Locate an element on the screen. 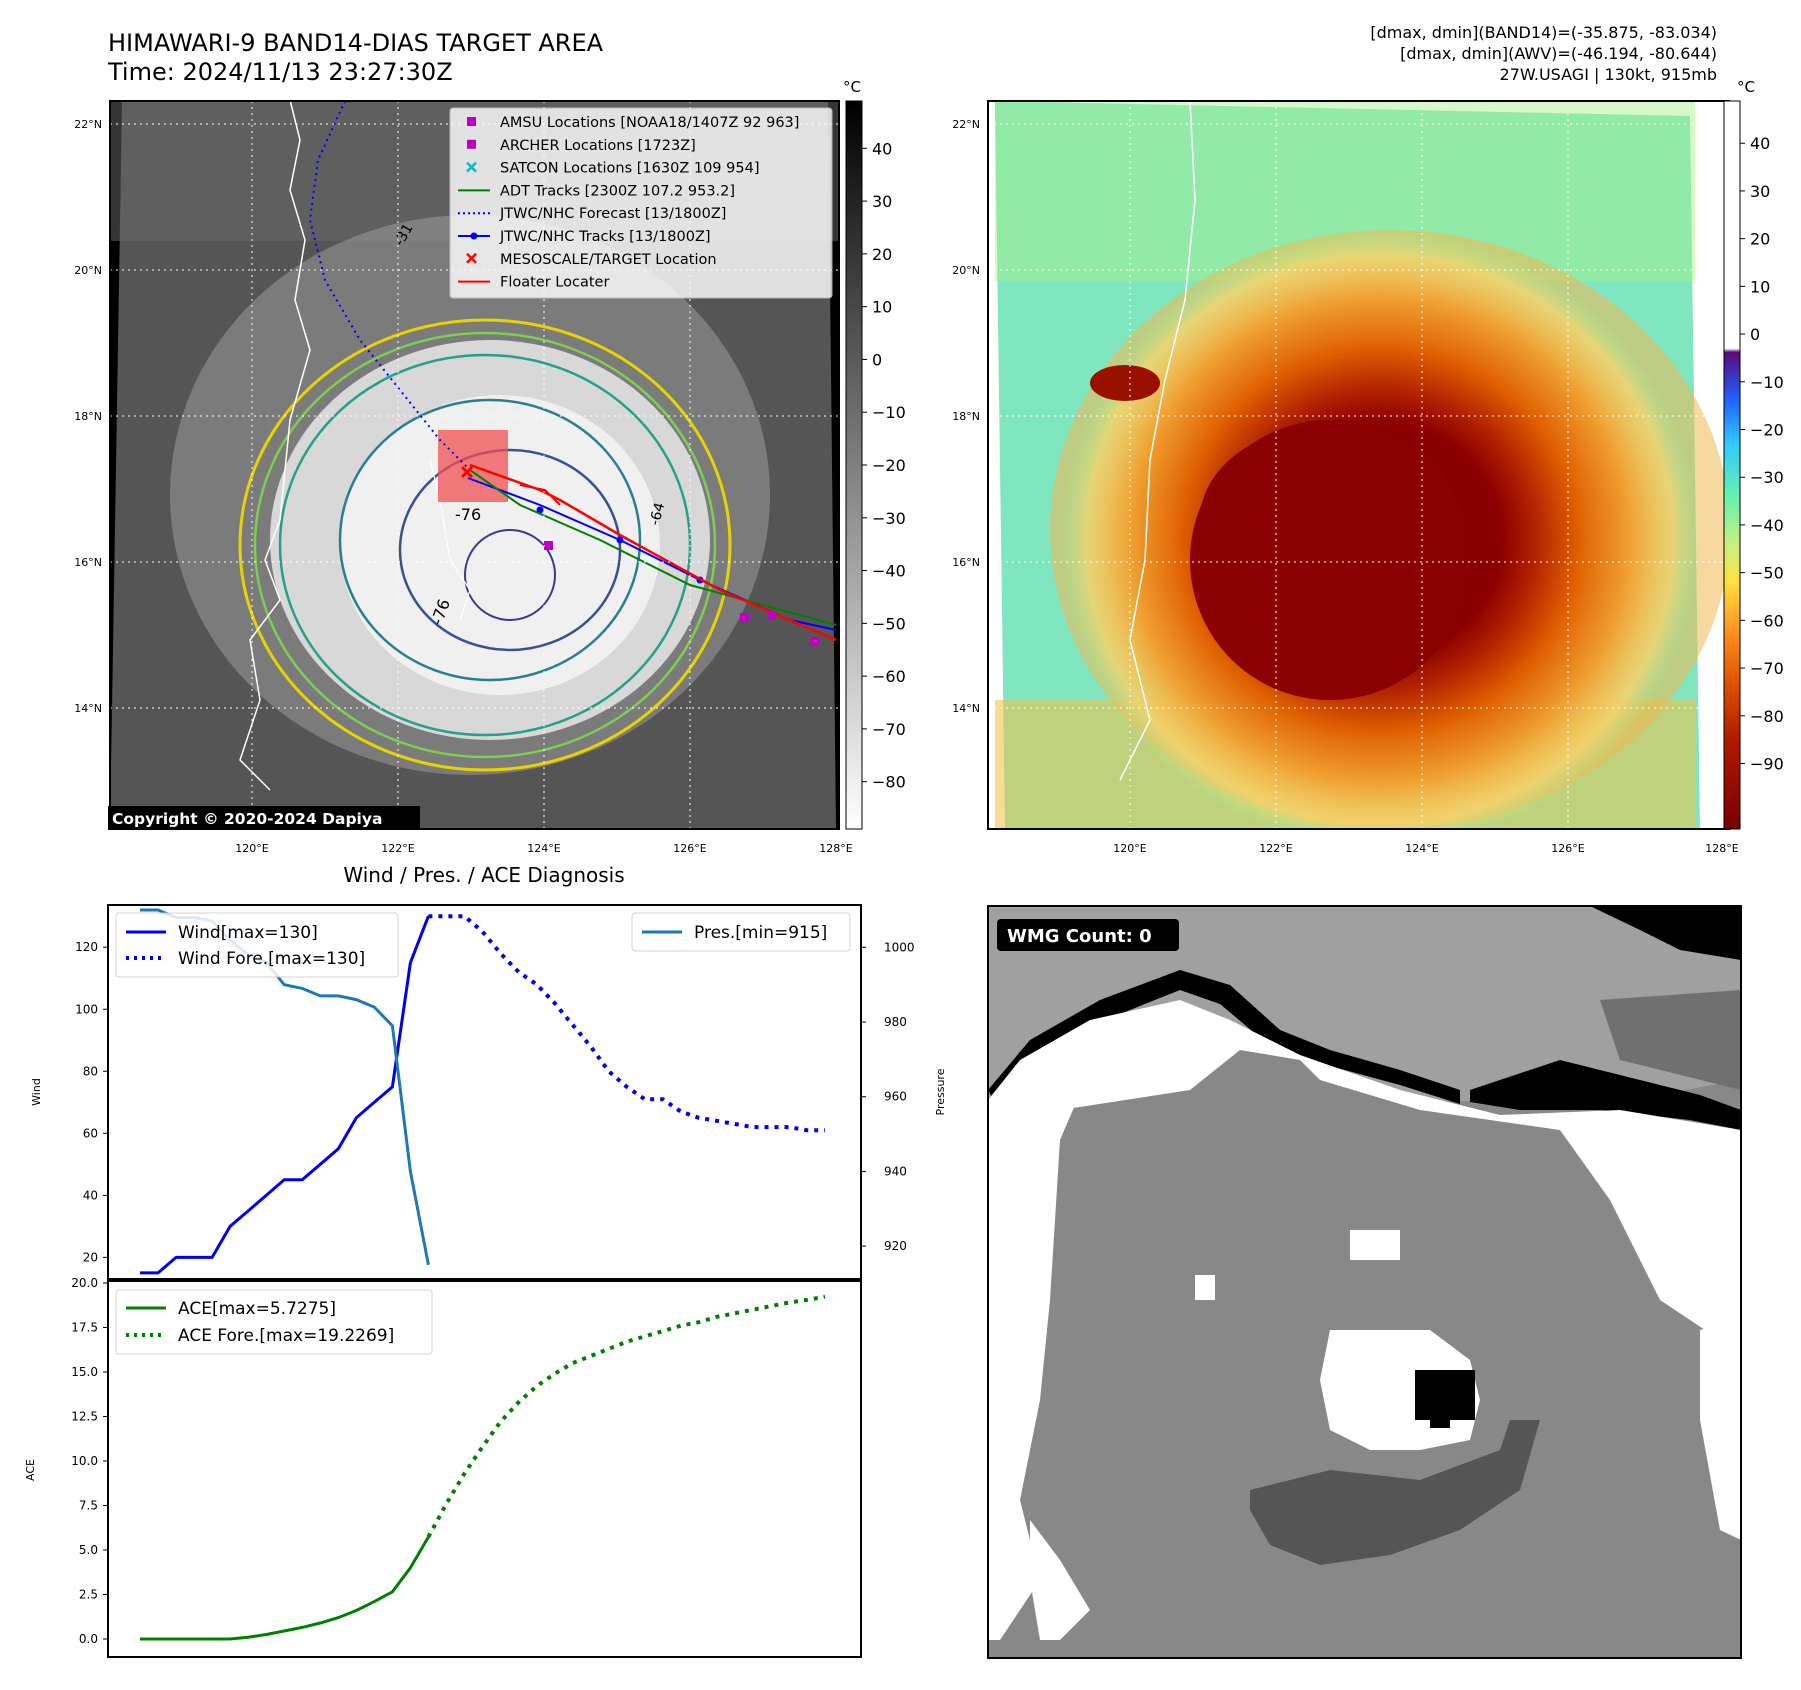 This screenshot has width=1801, height=1690. wmg-white-region is located at coordinates (1364, 1170).